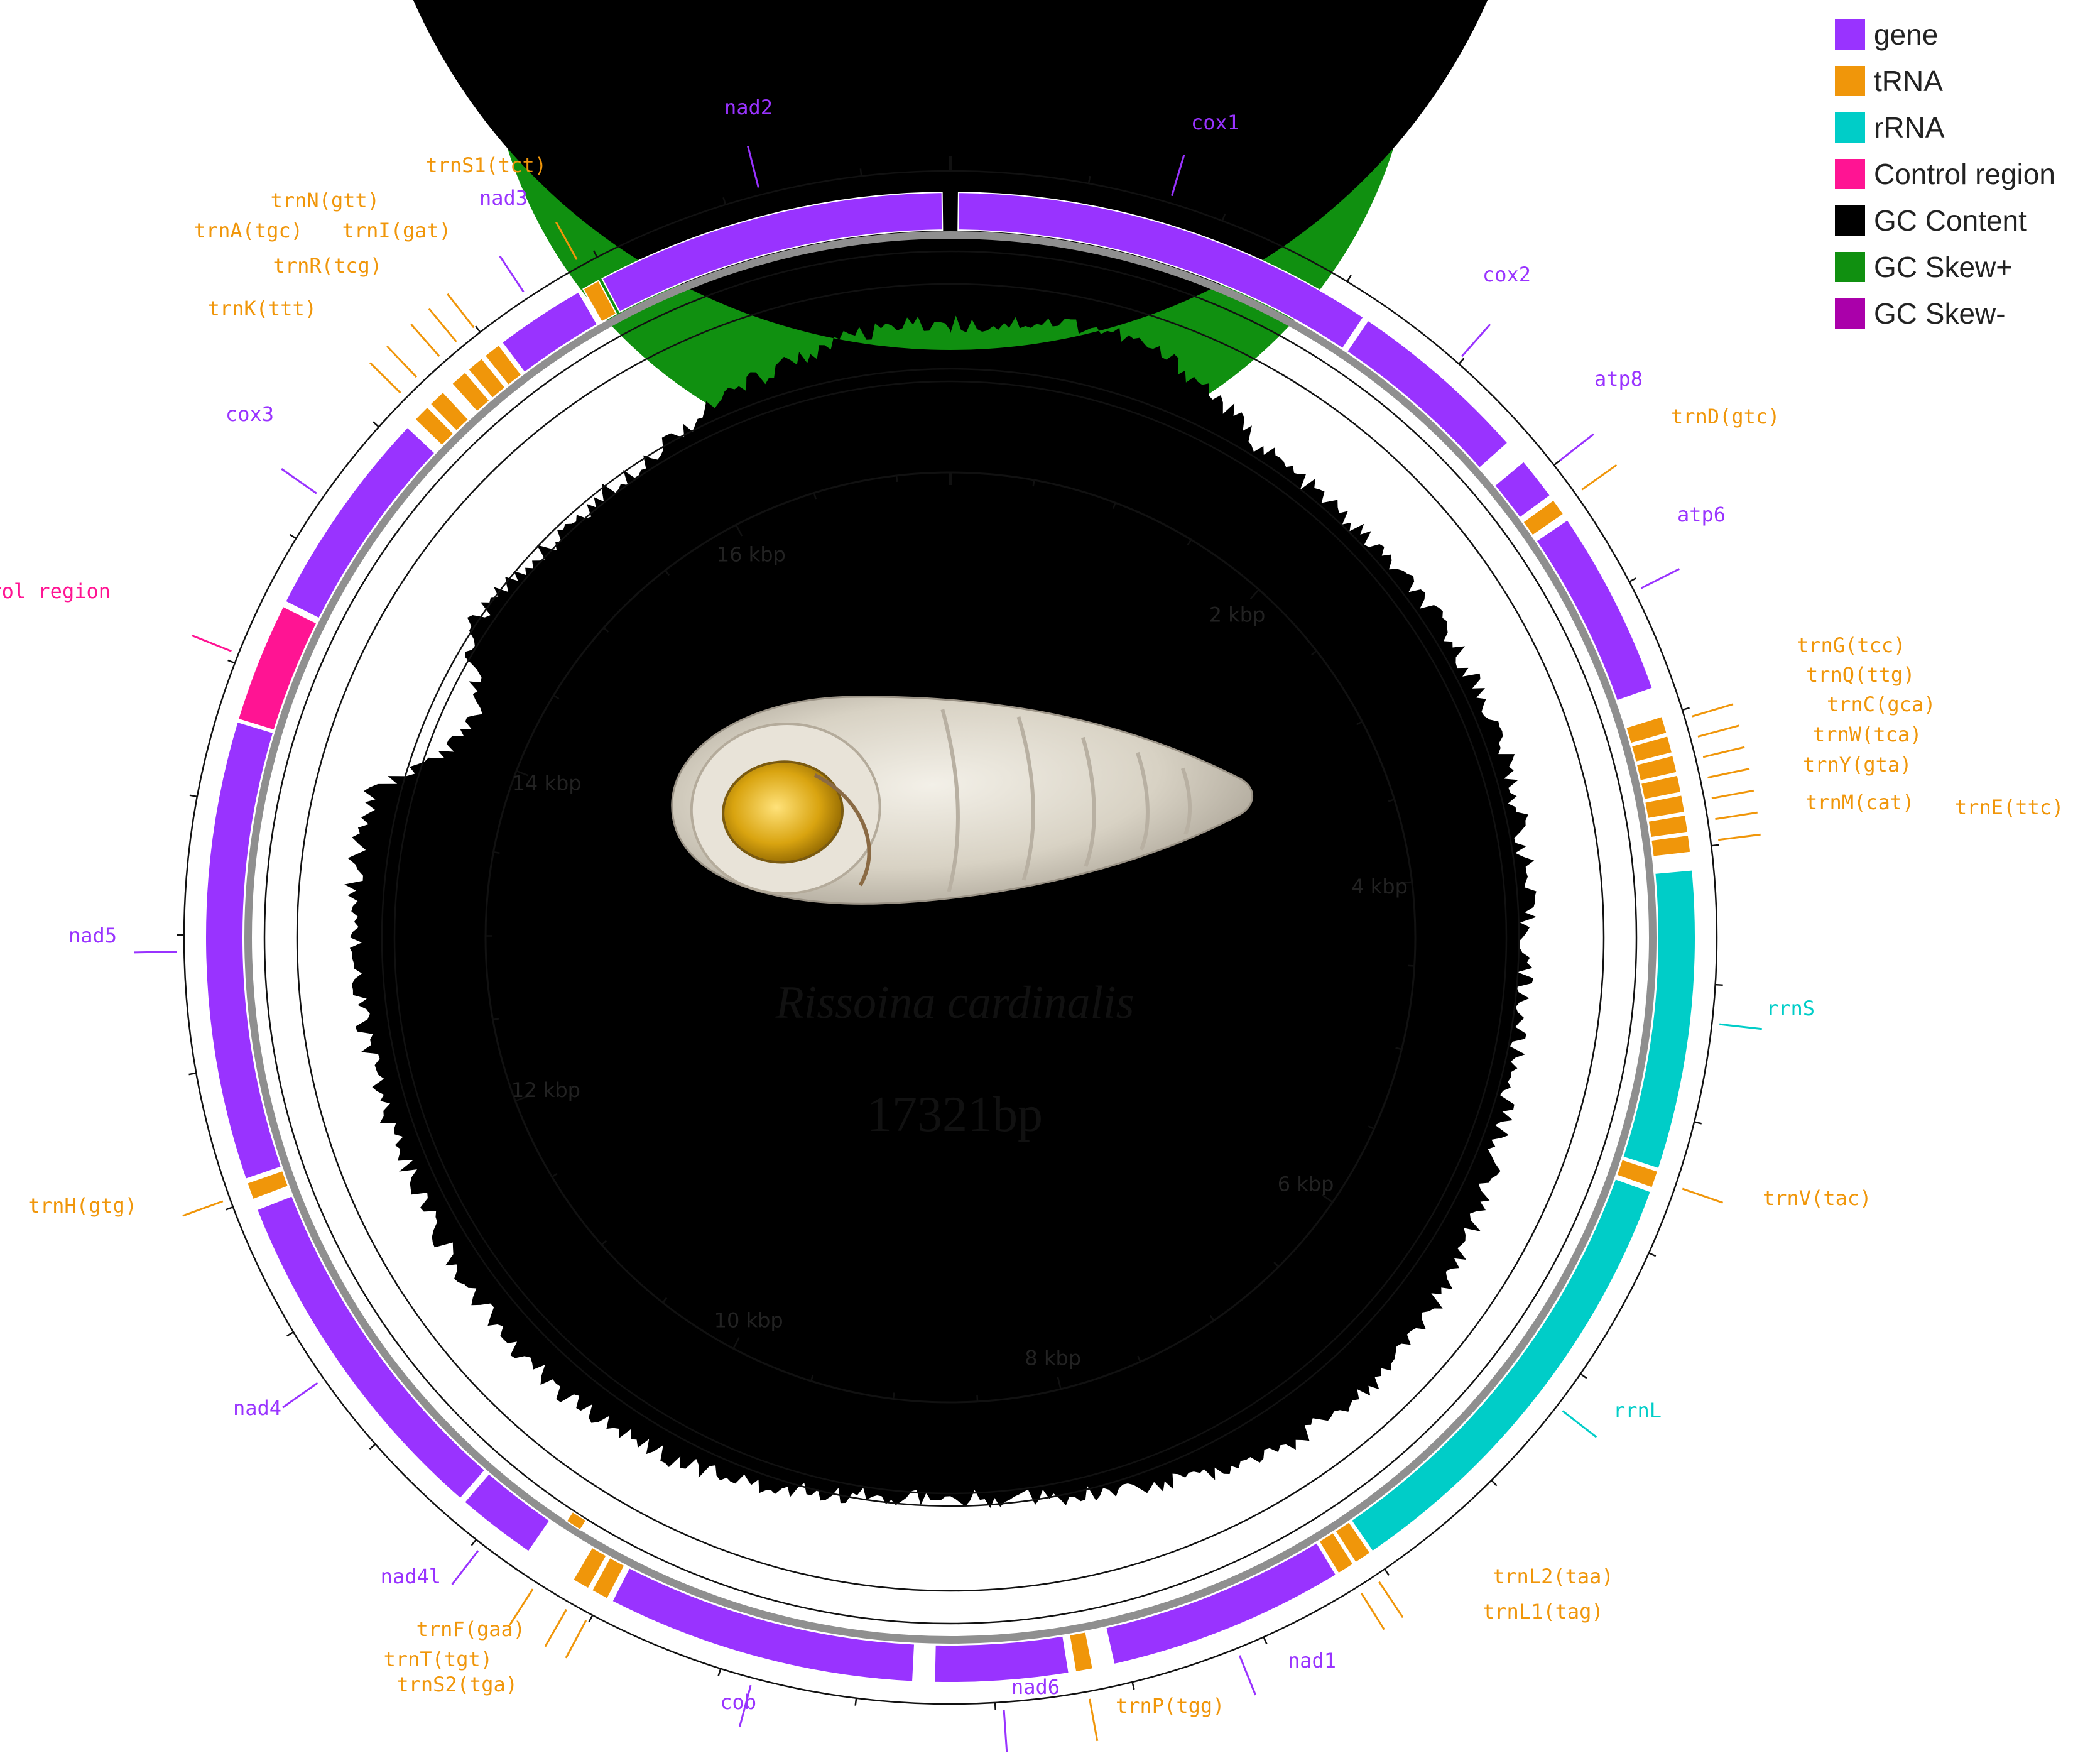 The height and width of the screenshot is (1758, 2100). I want to click on feature-label: trnH(gtg), so click(82, 1206).